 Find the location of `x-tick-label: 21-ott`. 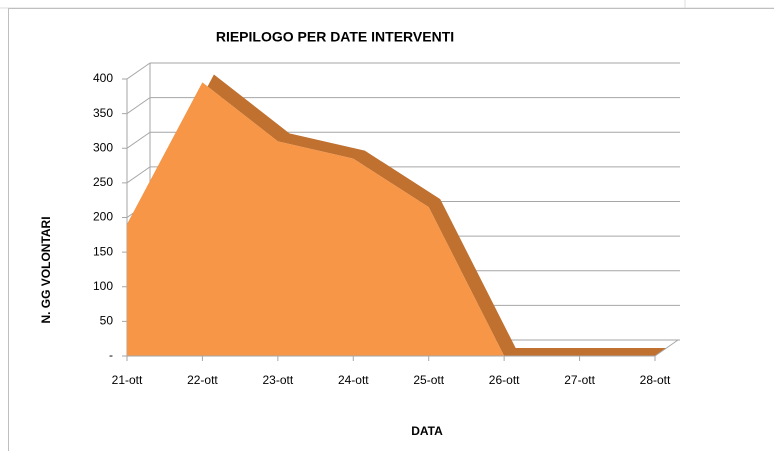

x-tick-label: 21-ott is located at coordinates (127, 380).